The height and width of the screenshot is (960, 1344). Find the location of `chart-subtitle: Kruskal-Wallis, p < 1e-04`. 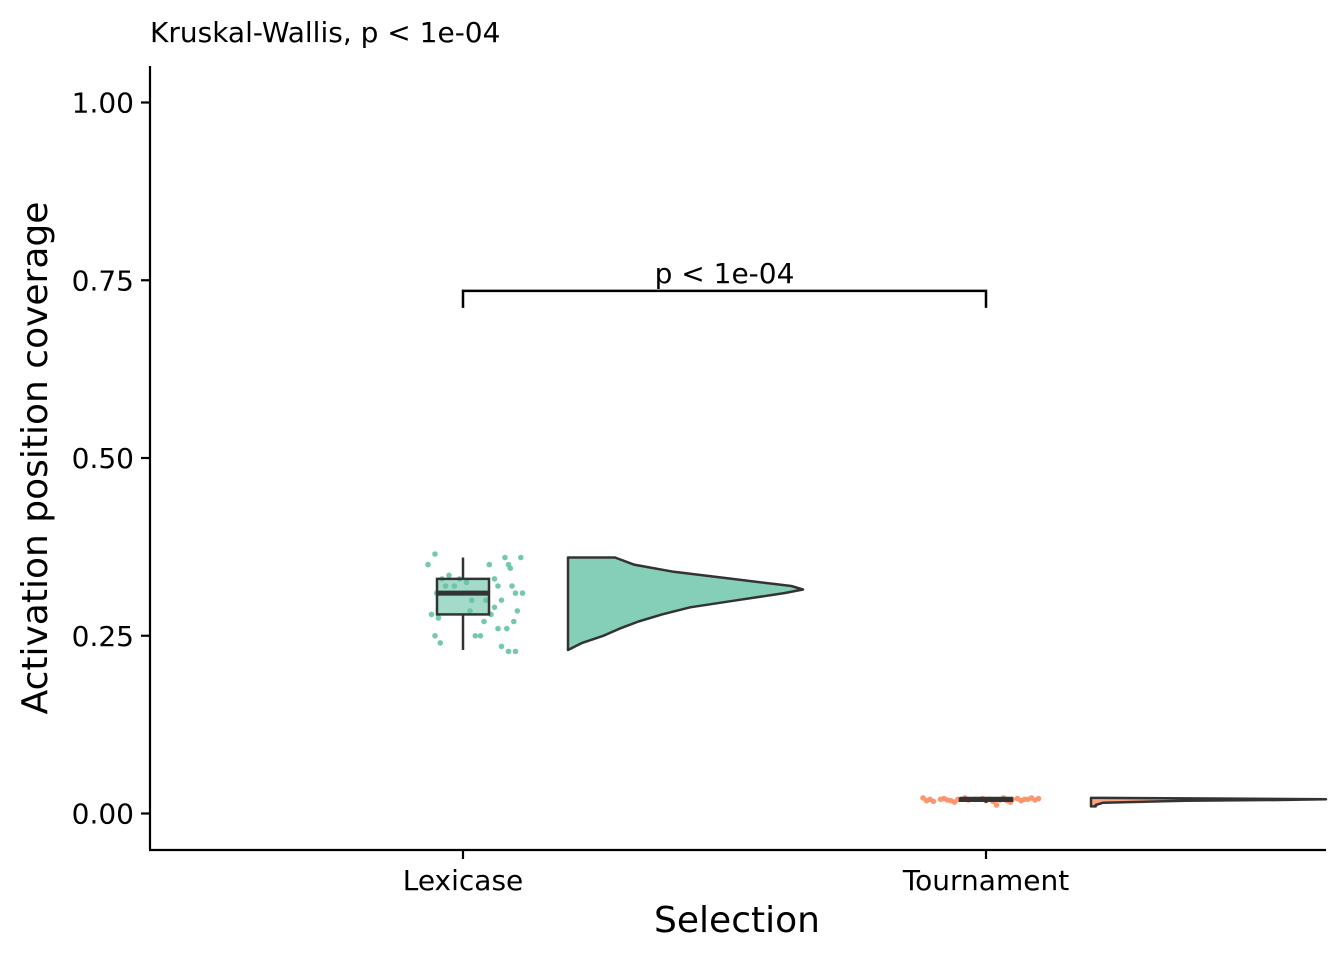

chart-subtitle: Kruskal-Wallis, p < 1e-04 is located at coordinates (325, 32).